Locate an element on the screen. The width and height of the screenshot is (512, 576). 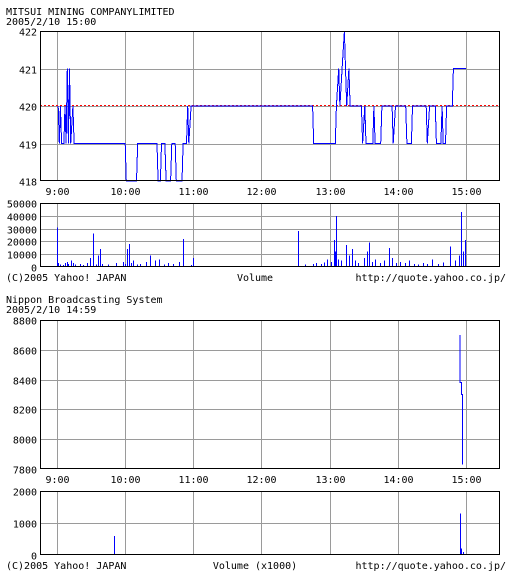
chart2-time-tick-label: 9:00 is located at coordinates (57, 480).